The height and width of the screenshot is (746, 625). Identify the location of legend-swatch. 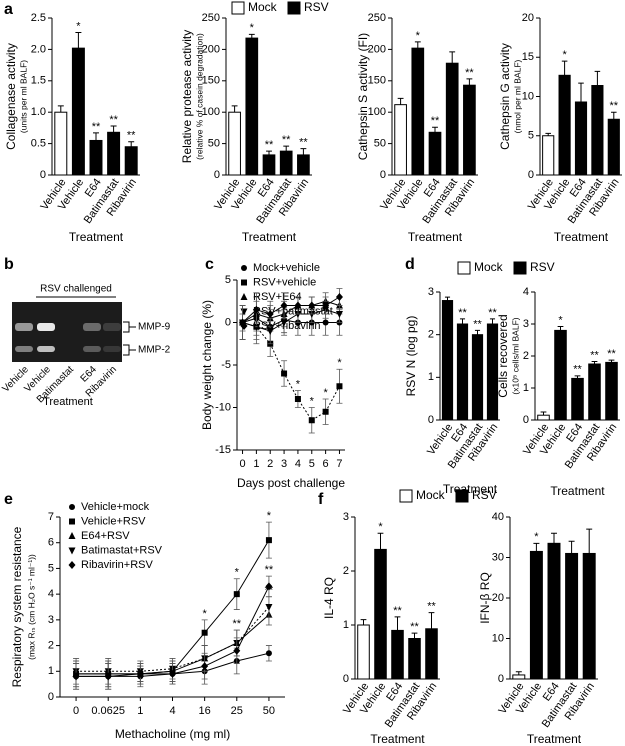
(406, 496).